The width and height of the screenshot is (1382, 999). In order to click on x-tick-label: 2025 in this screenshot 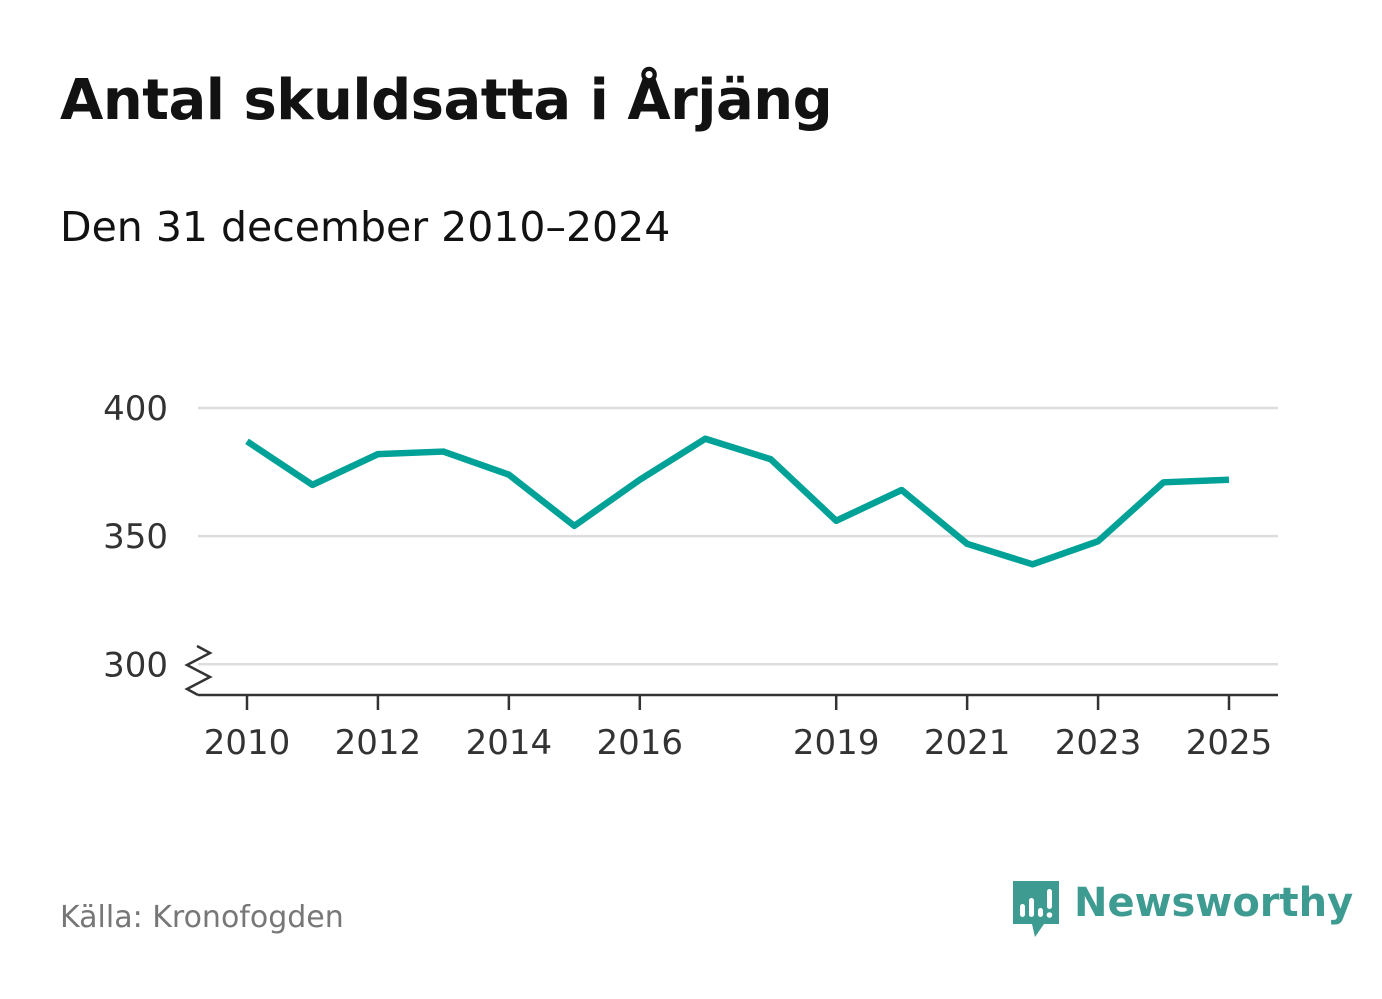, I will do `click(1229, 743)`.